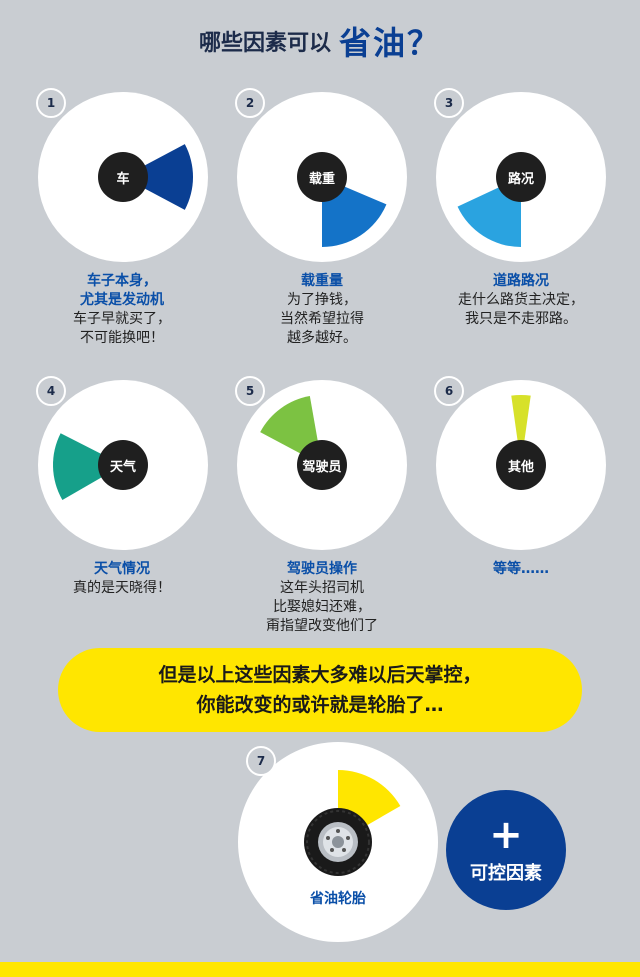 The width and height of the screenshot is (640, 977). Describe the element at coordinates (449, 391) in the screenshot. I see `factor-number-badge: 6` at that location.